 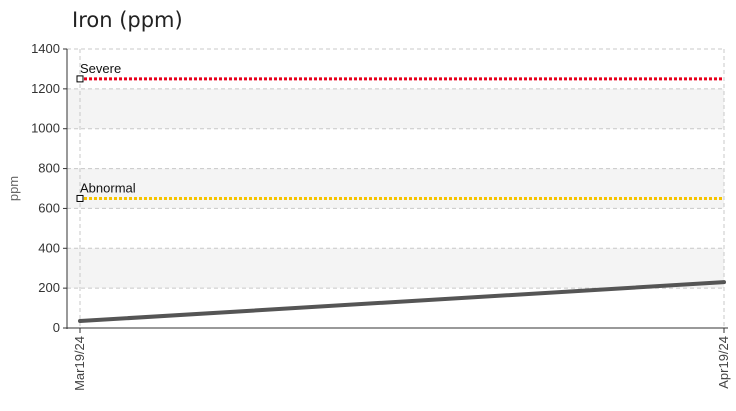 What do you see at coordinates (402, 302) in the screenshot?
I see `series-line` at bounding box center [402, 302].